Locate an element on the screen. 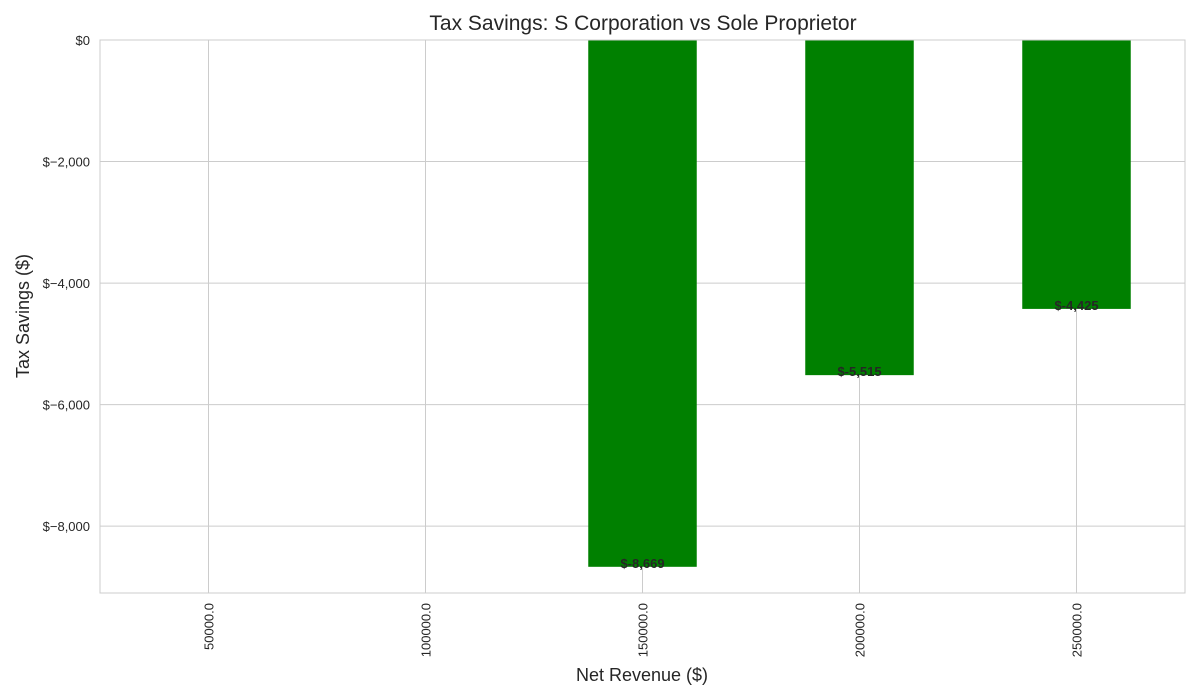 The width and height of the screenshot is (1200, 700). x-tick-labels: 50000.0 100000.0 150000.0 200000.0 250000.0 is located at coordinates (643, 630).